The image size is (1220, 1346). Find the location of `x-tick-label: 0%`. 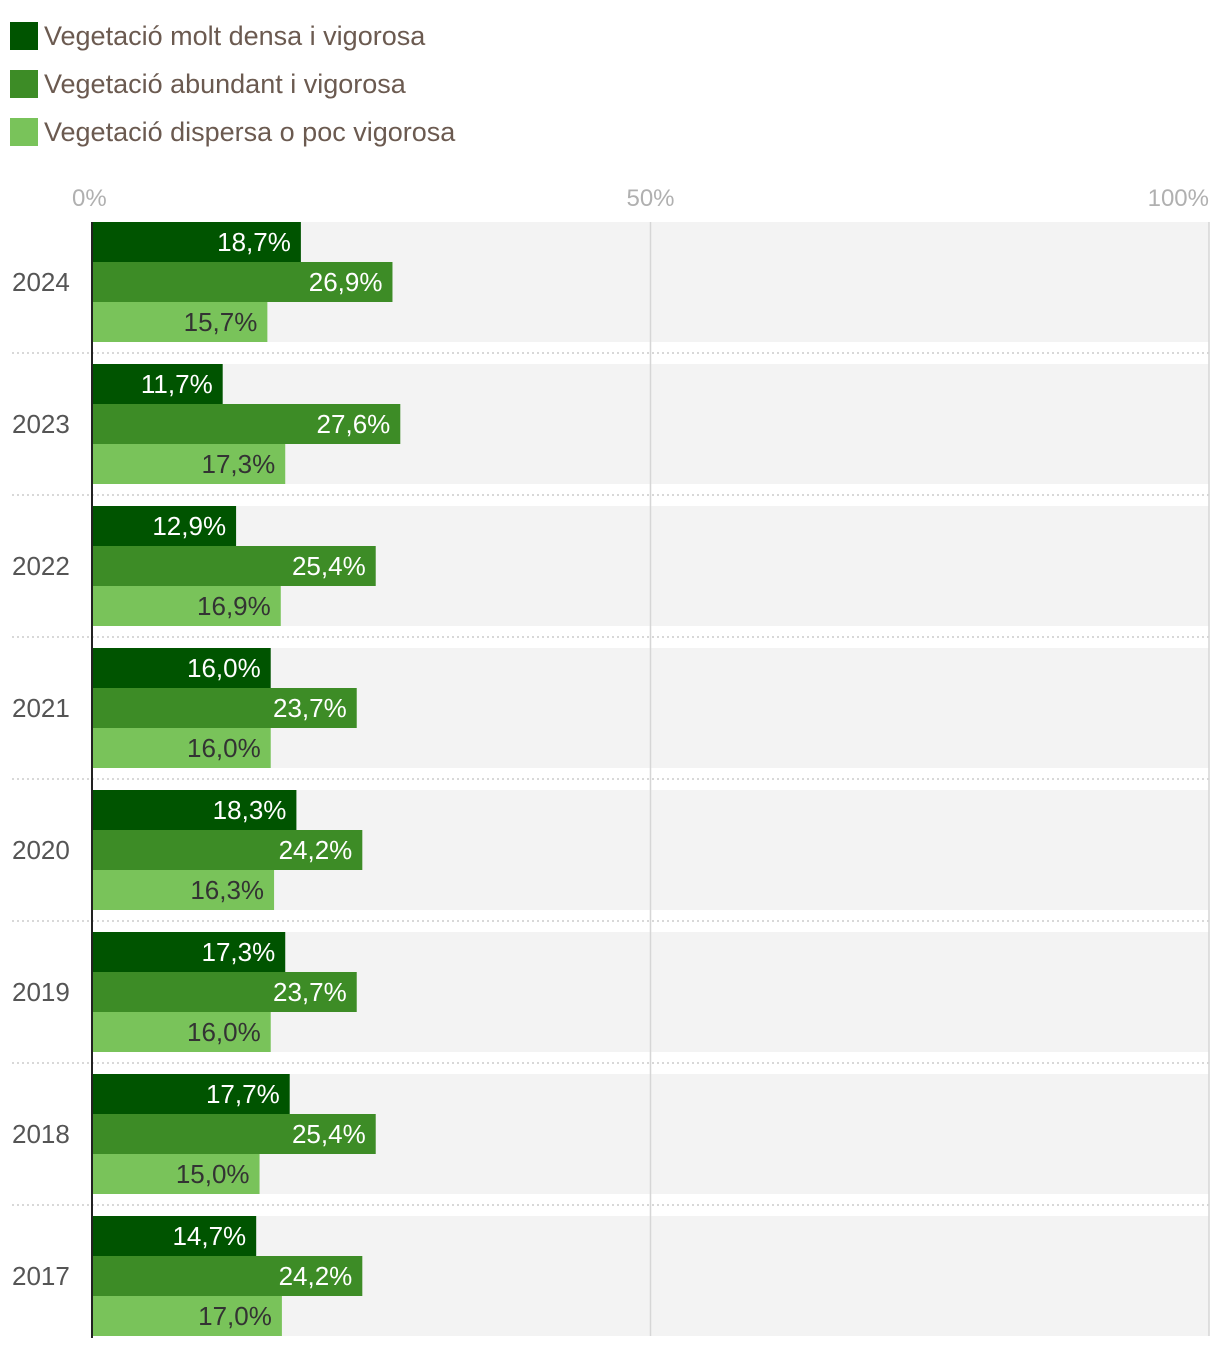

x-tick-label: 0% is located at coordinates (89, 198).